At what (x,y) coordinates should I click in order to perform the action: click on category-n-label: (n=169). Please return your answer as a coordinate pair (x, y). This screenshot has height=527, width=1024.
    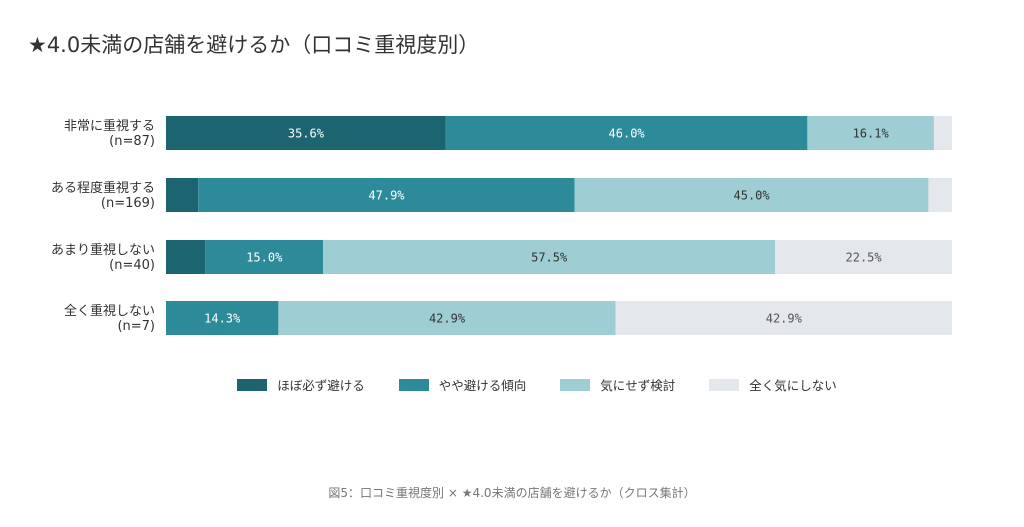
    Looking at the image, I should click on (128, 203).